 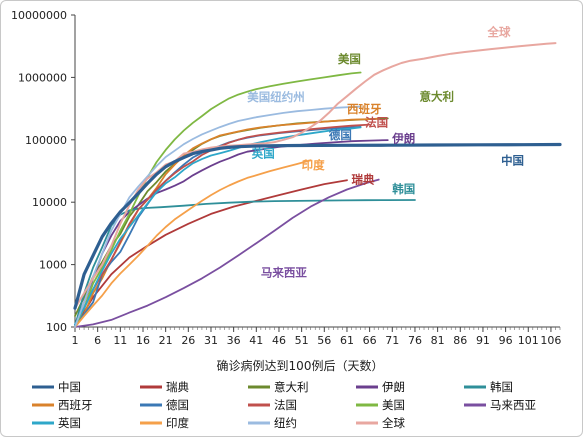 I want to click on series-annotation: 意大利, so click(x=436, y=96).